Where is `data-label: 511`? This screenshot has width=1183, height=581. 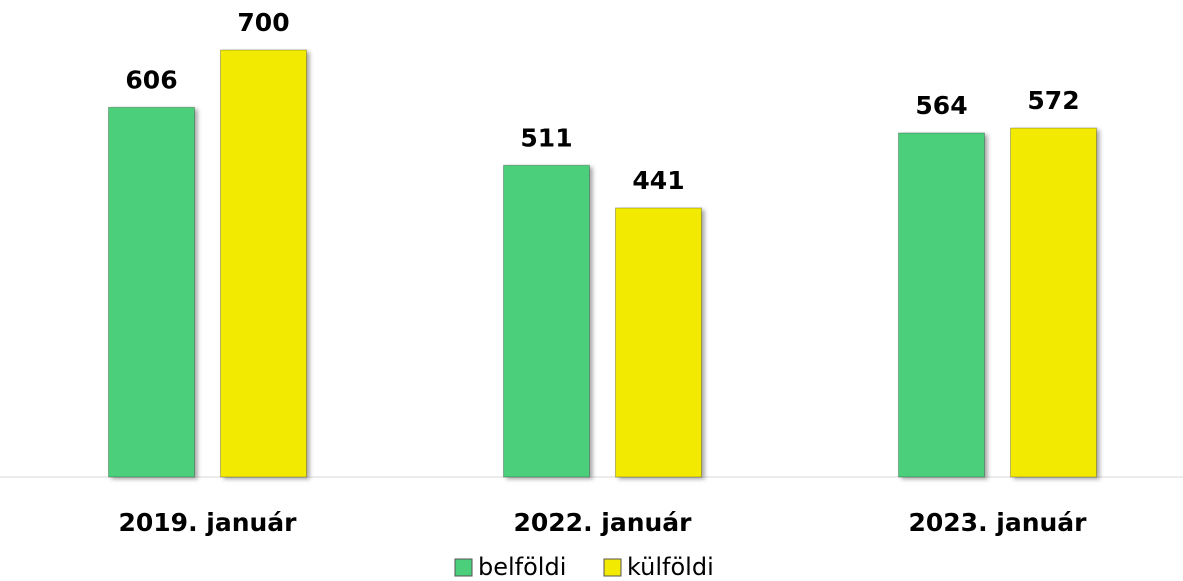
data-label: 511 is located at coordinates (546, 137).